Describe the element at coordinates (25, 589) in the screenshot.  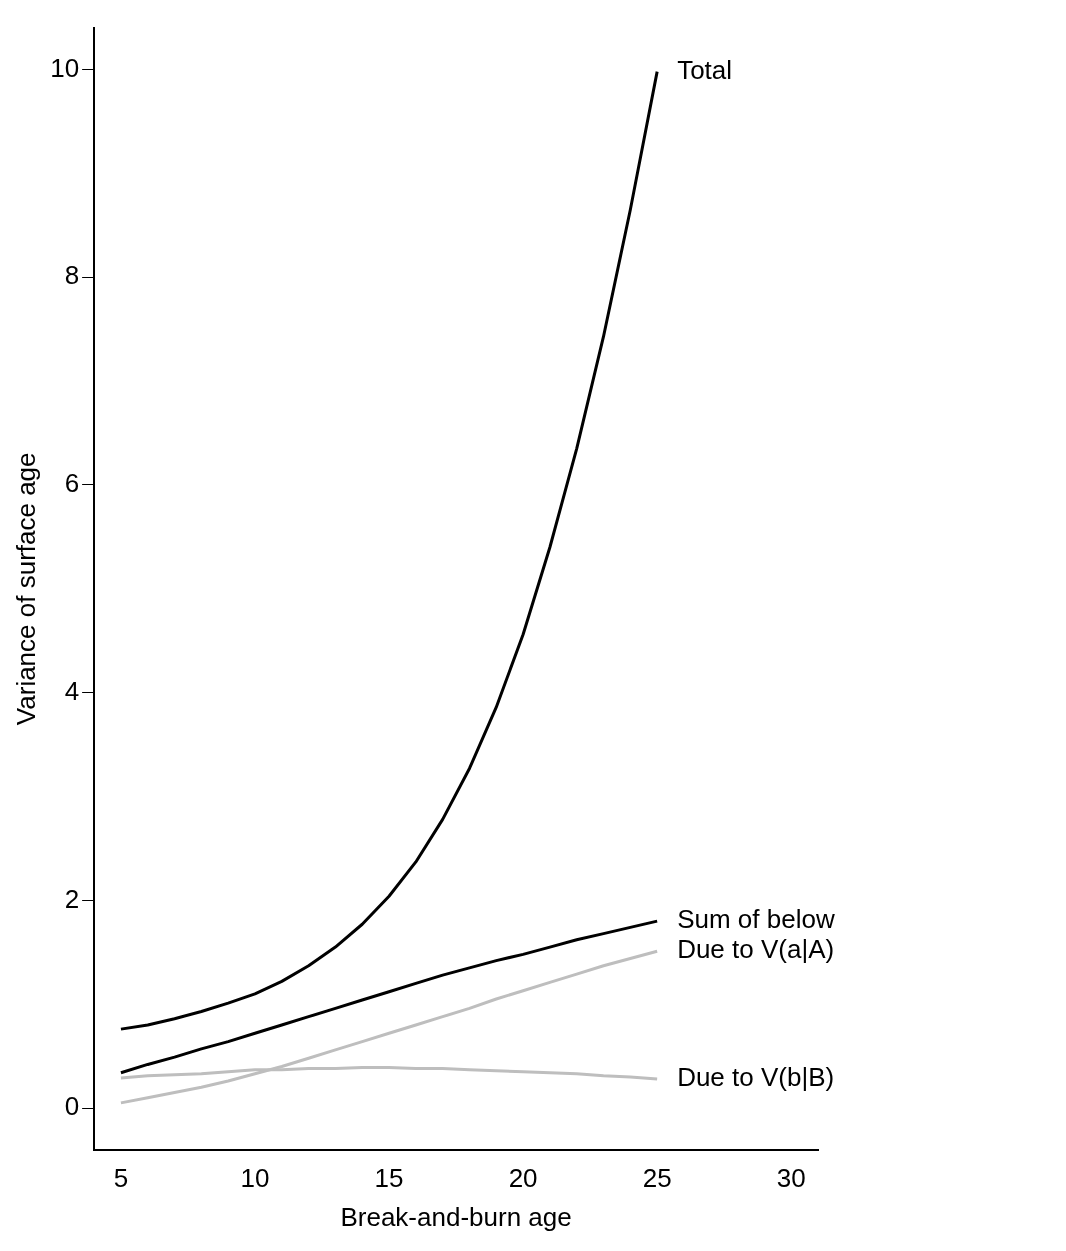
I see `y-axis-title: Variance of surface age` at that location.